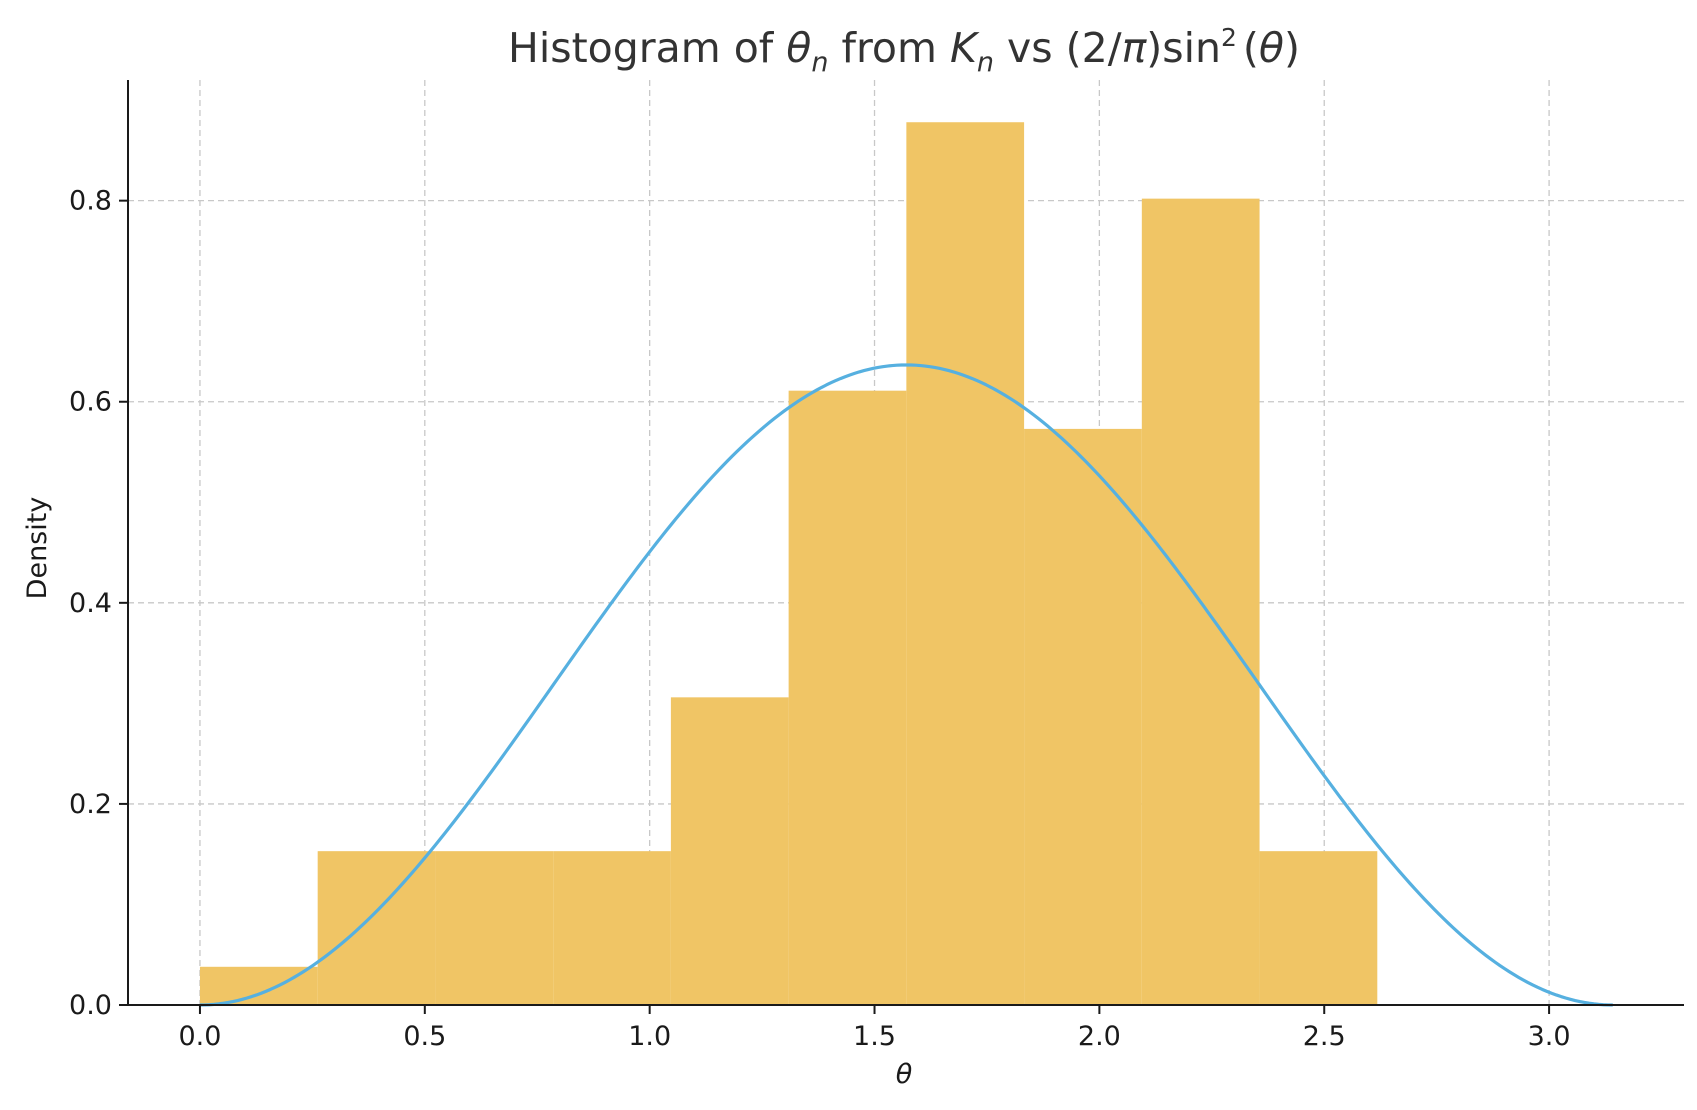  I want to click on y-tick-label-4: 0.8, so click(90, 201).